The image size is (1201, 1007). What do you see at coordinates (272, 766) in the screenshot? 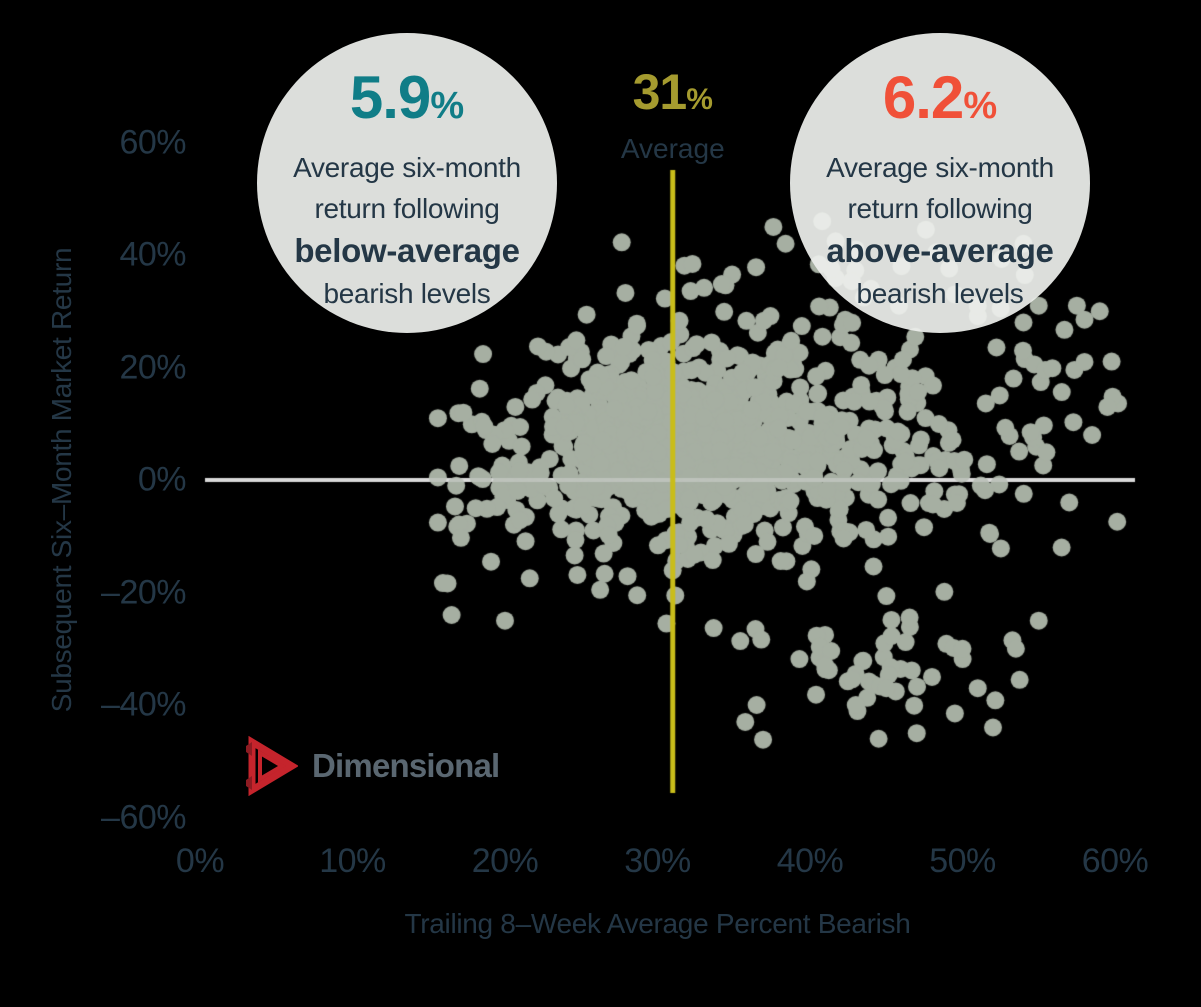
I see `dimensional-logo-icon` at bounding box center [272, 766].